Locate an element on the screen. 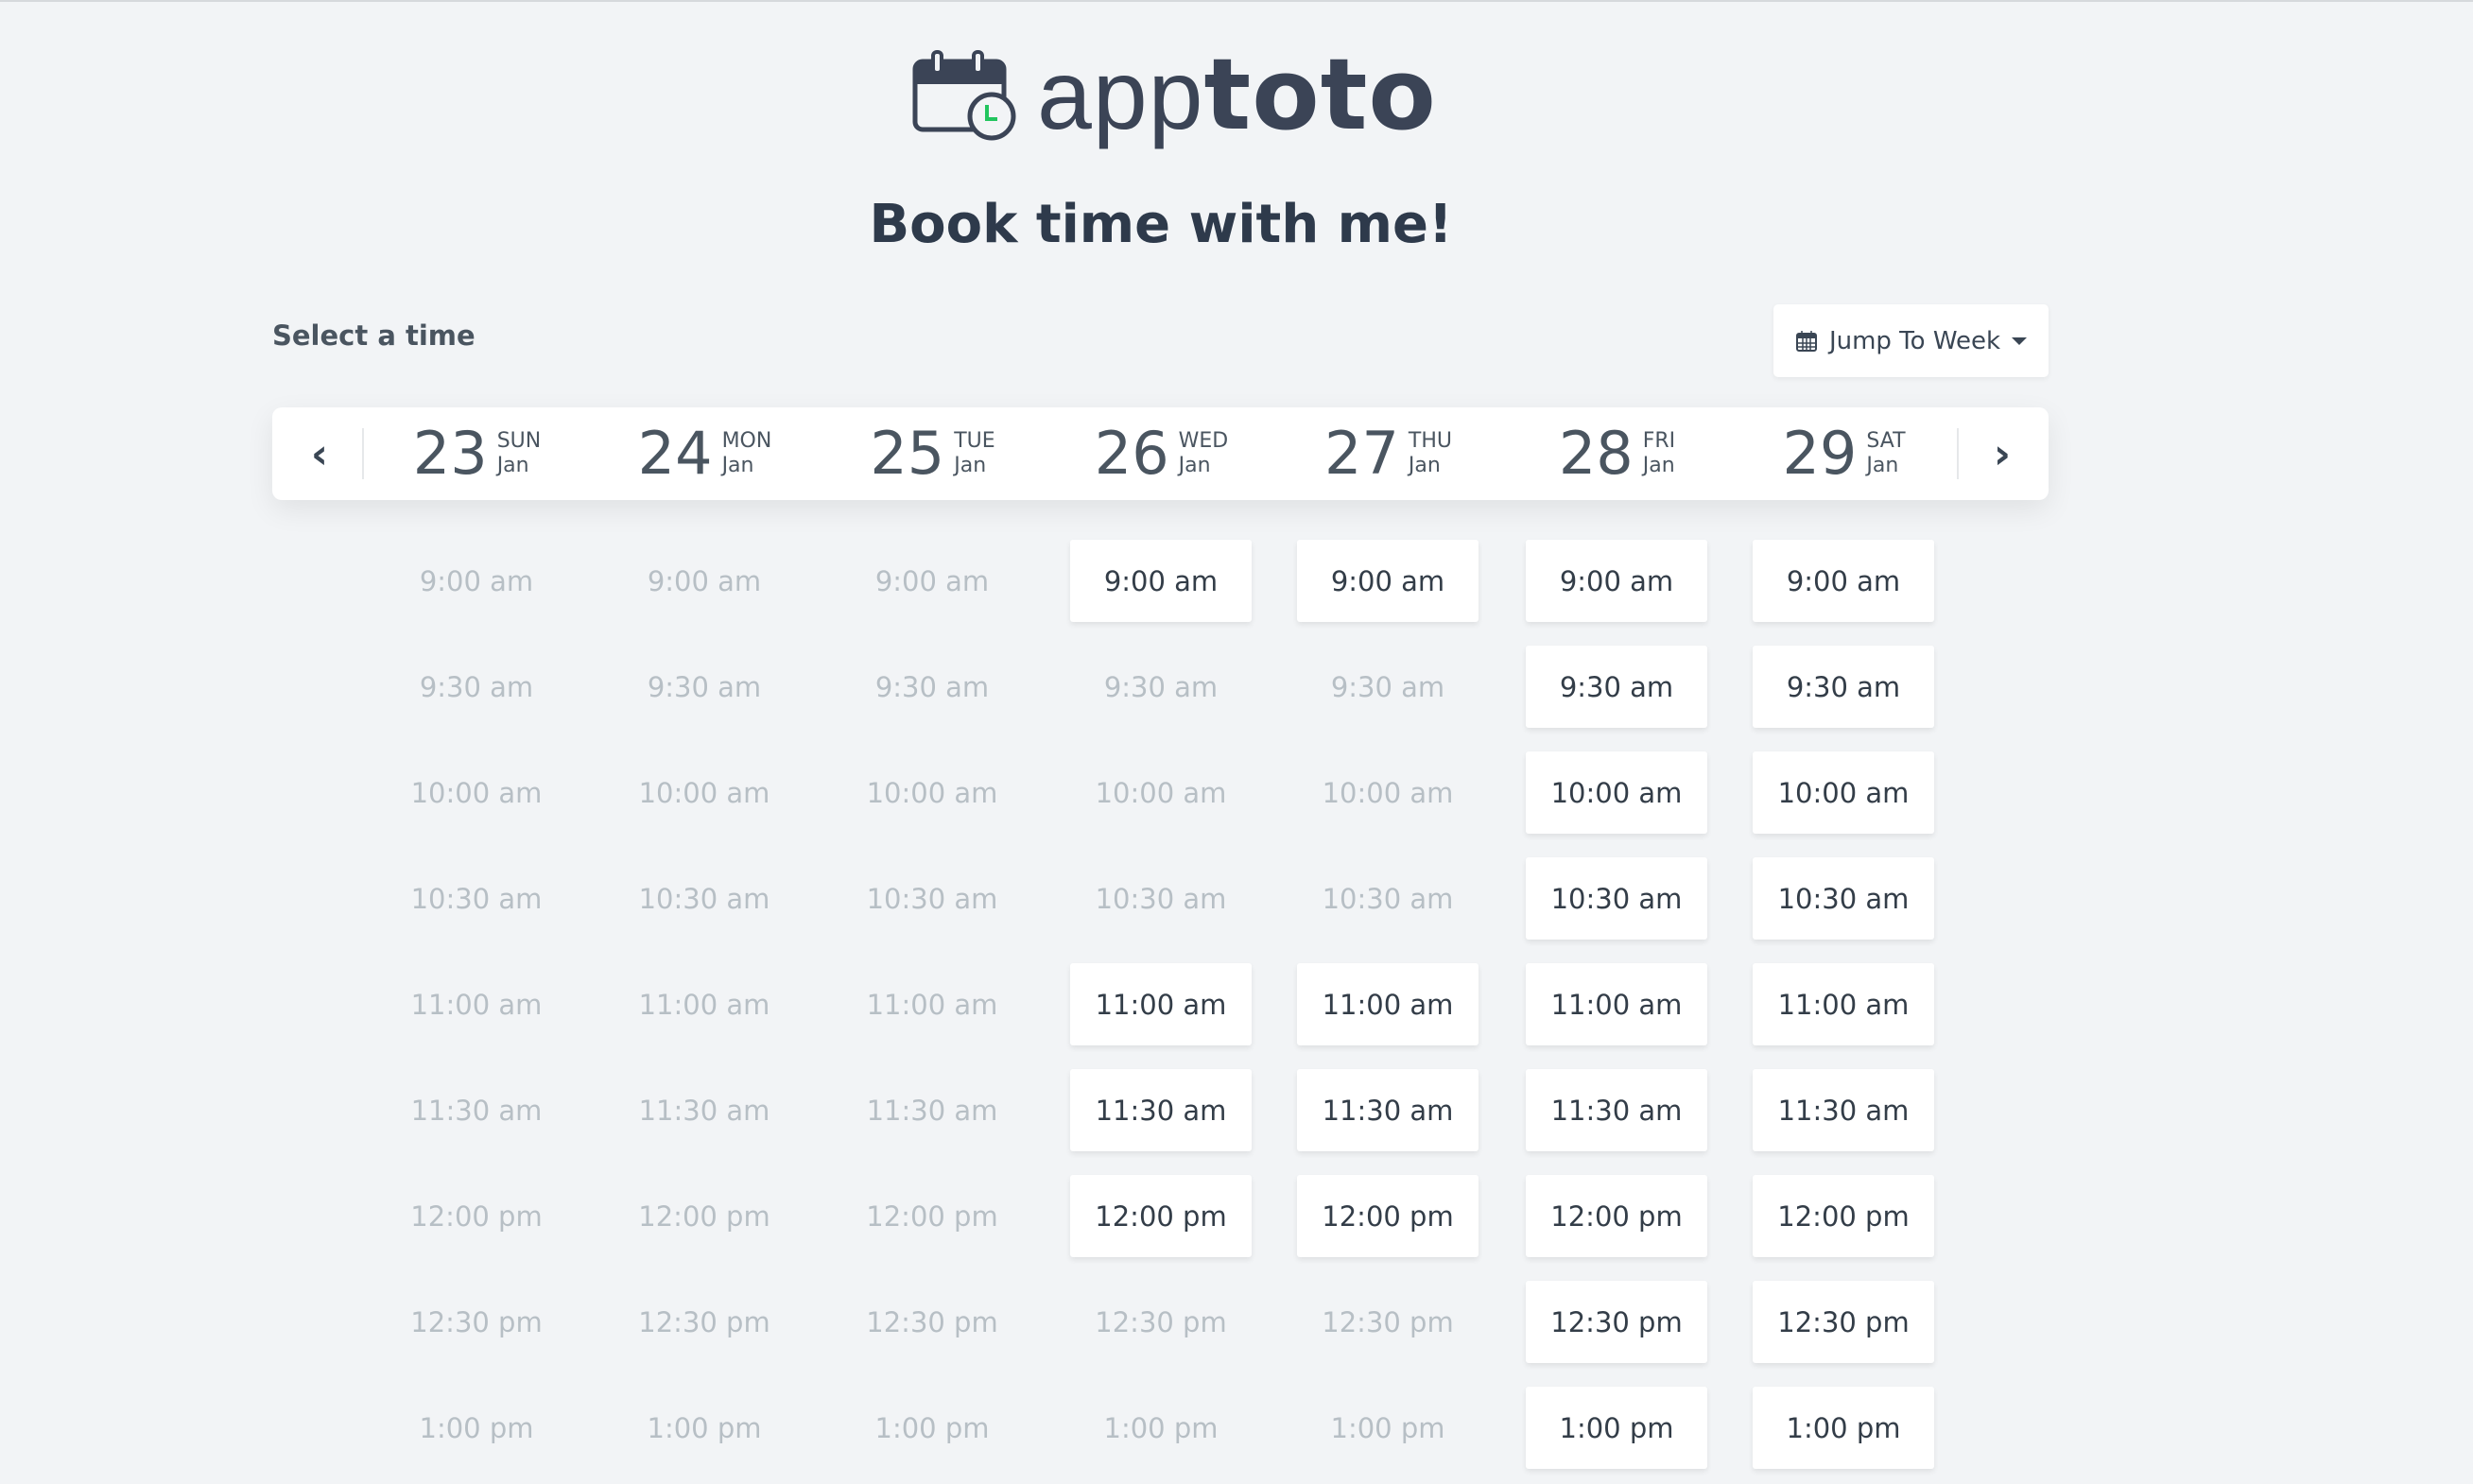 This screenshot has width=2473, height=1484. logo-wordmark: apptoto is located at coordinates (1237, 95).